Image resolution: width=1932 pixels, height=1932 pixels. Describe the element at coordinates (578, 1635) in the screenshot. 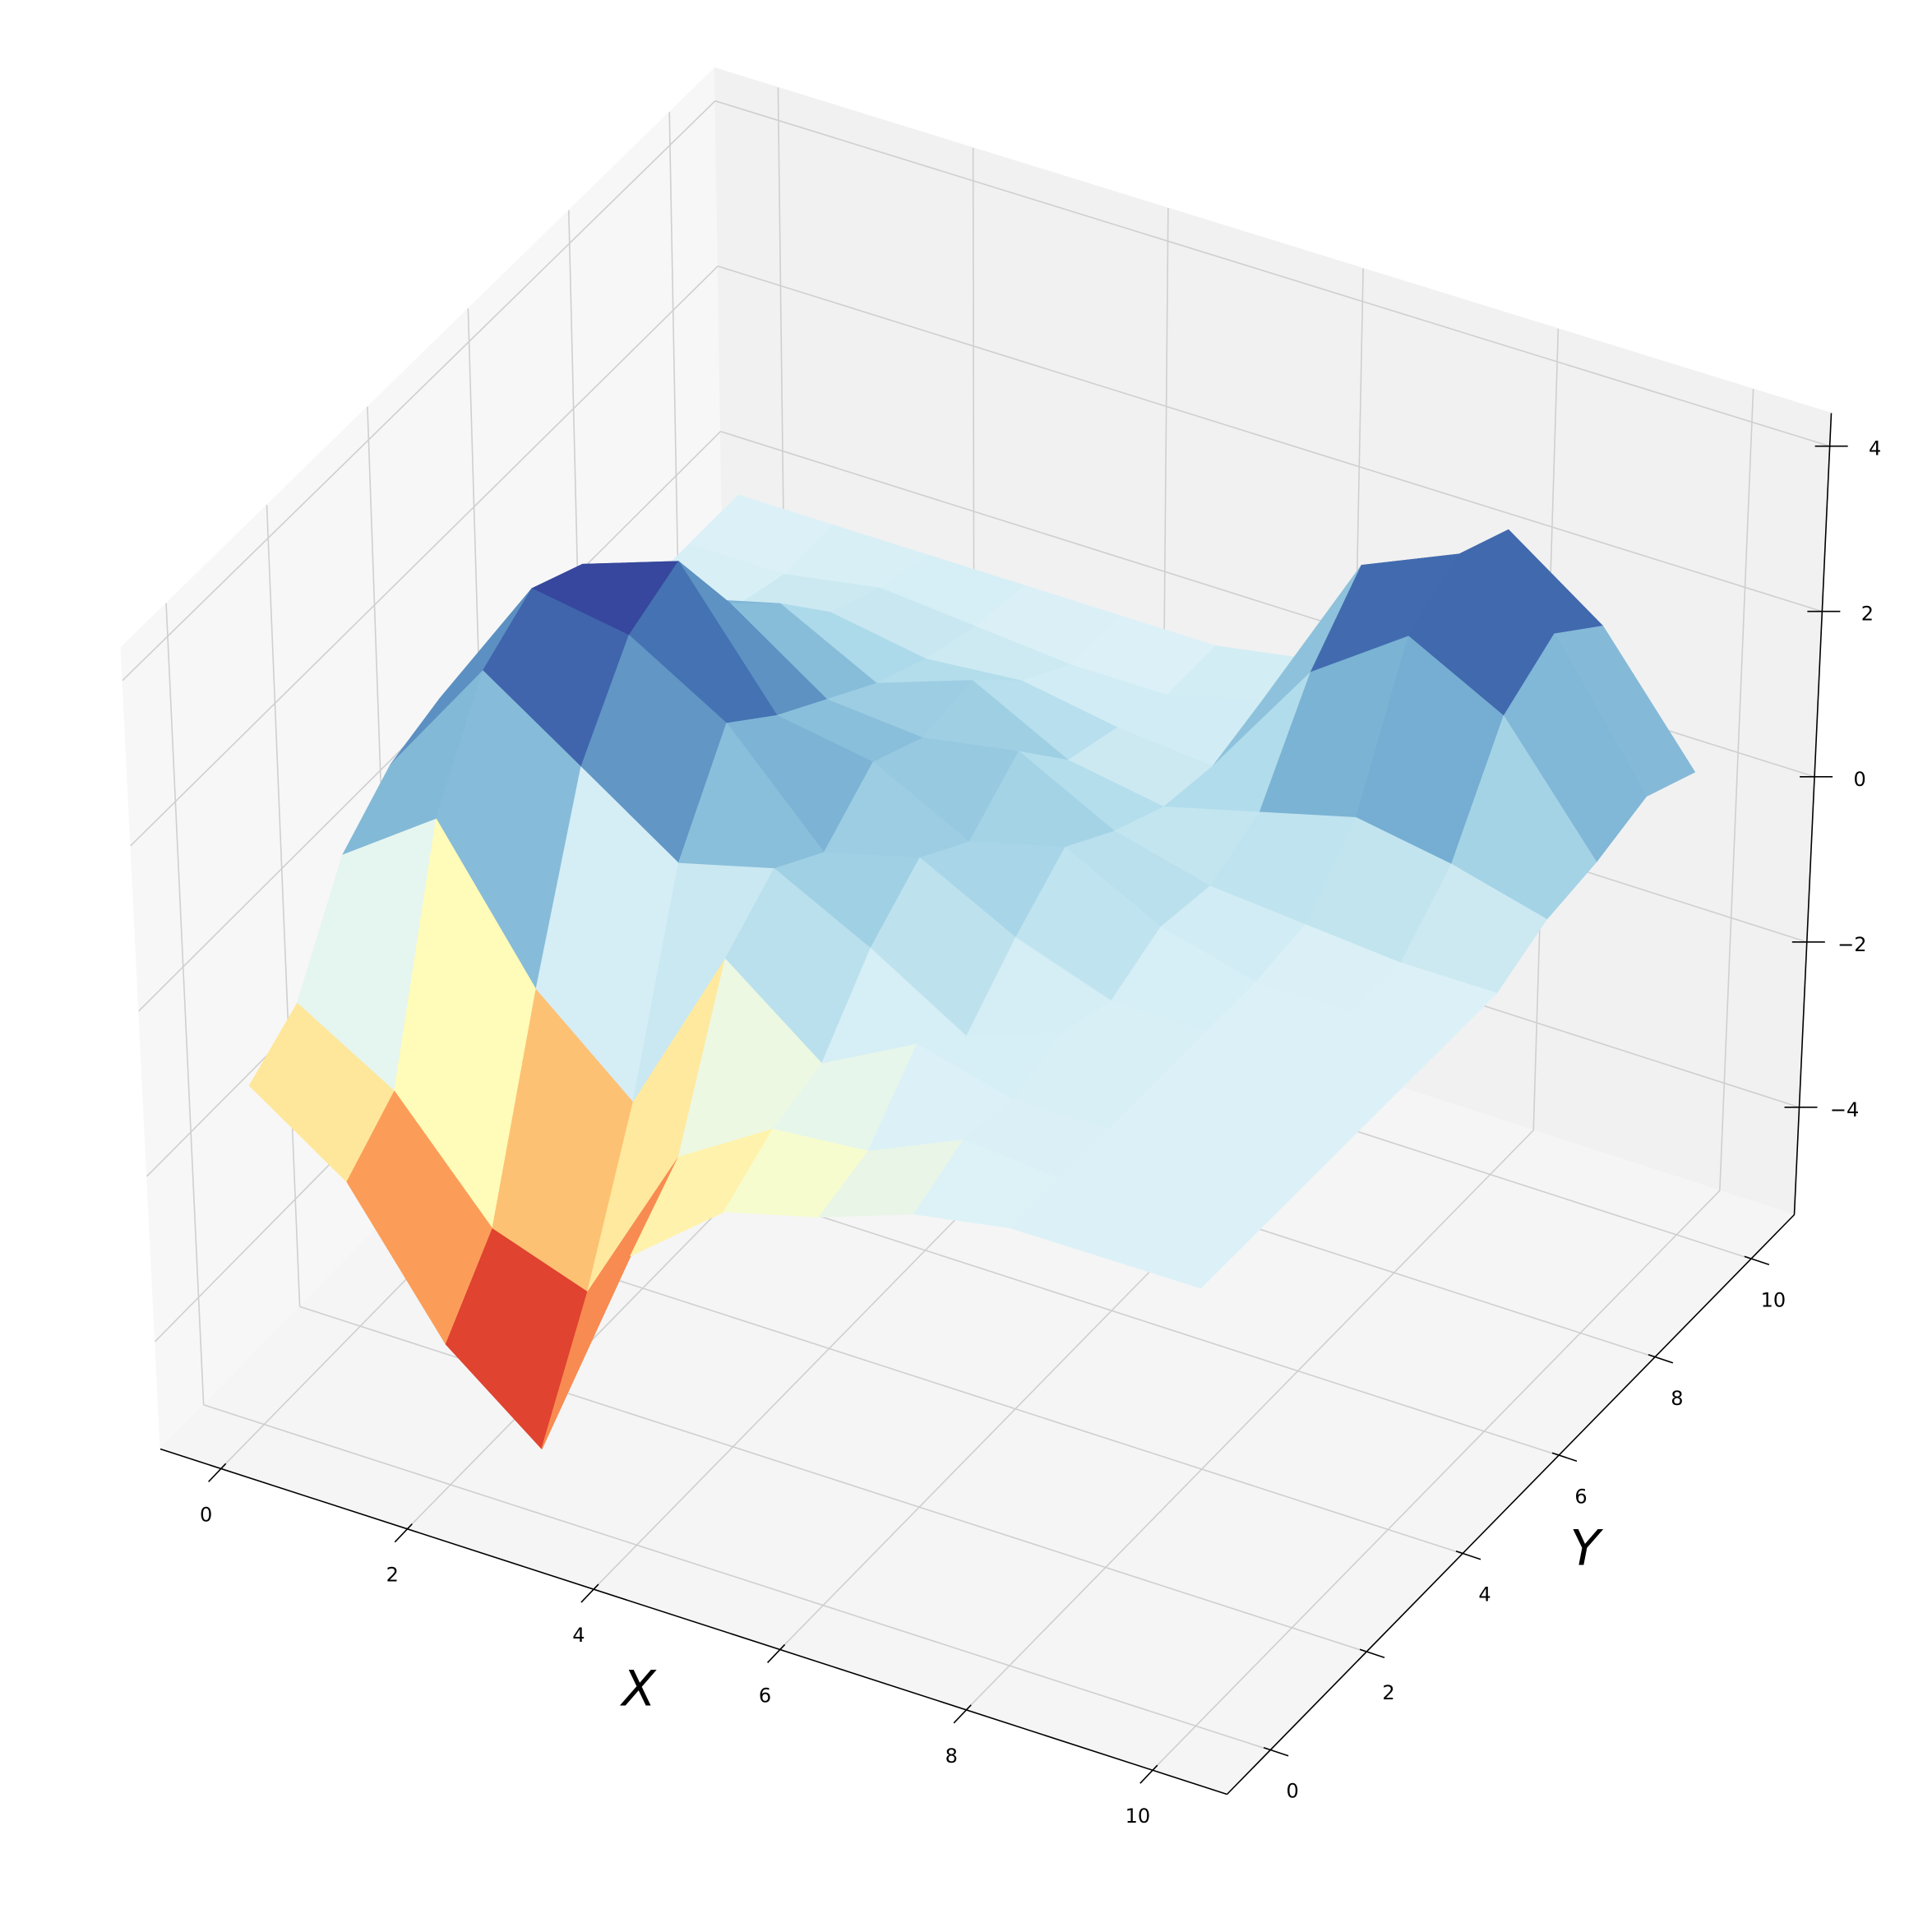

I see `x-tick-label: 4` at that location.